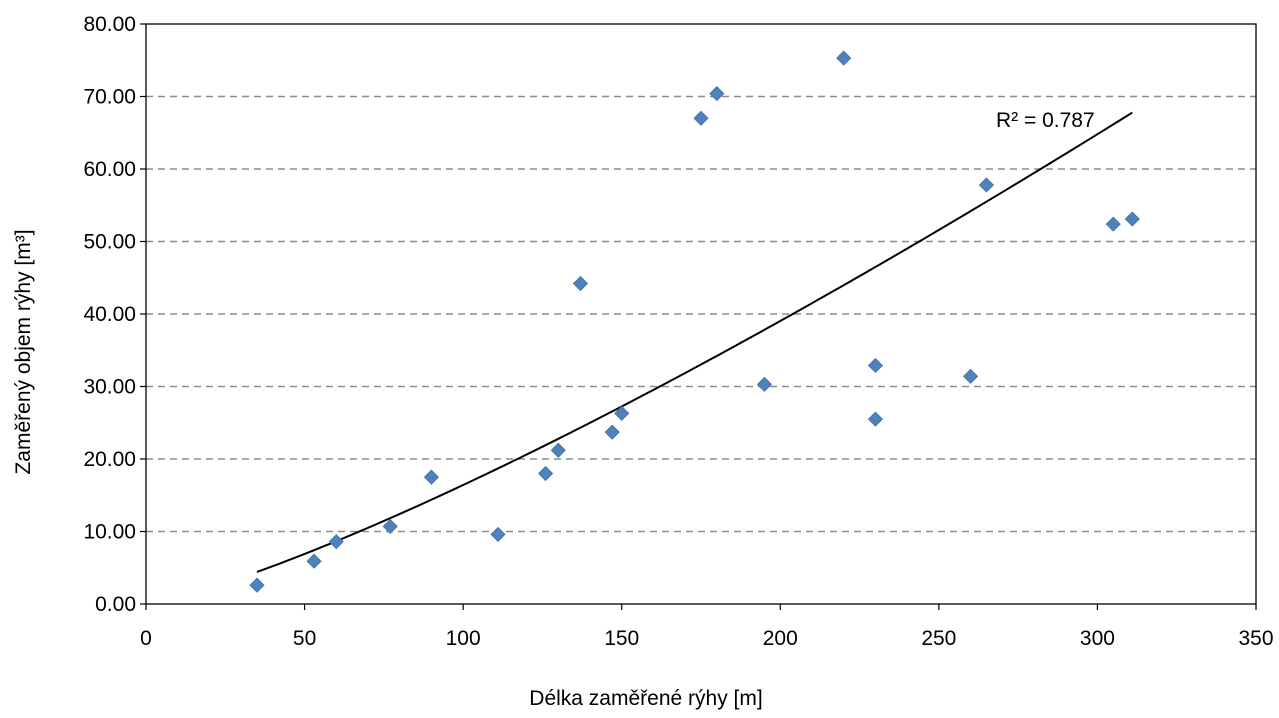 This screenshot has width=1279, height=718. What do you see at coordinates (115, 604) in the screenshot?
I see `y-tick-label: 0.00` at bounding box center [115, 604].